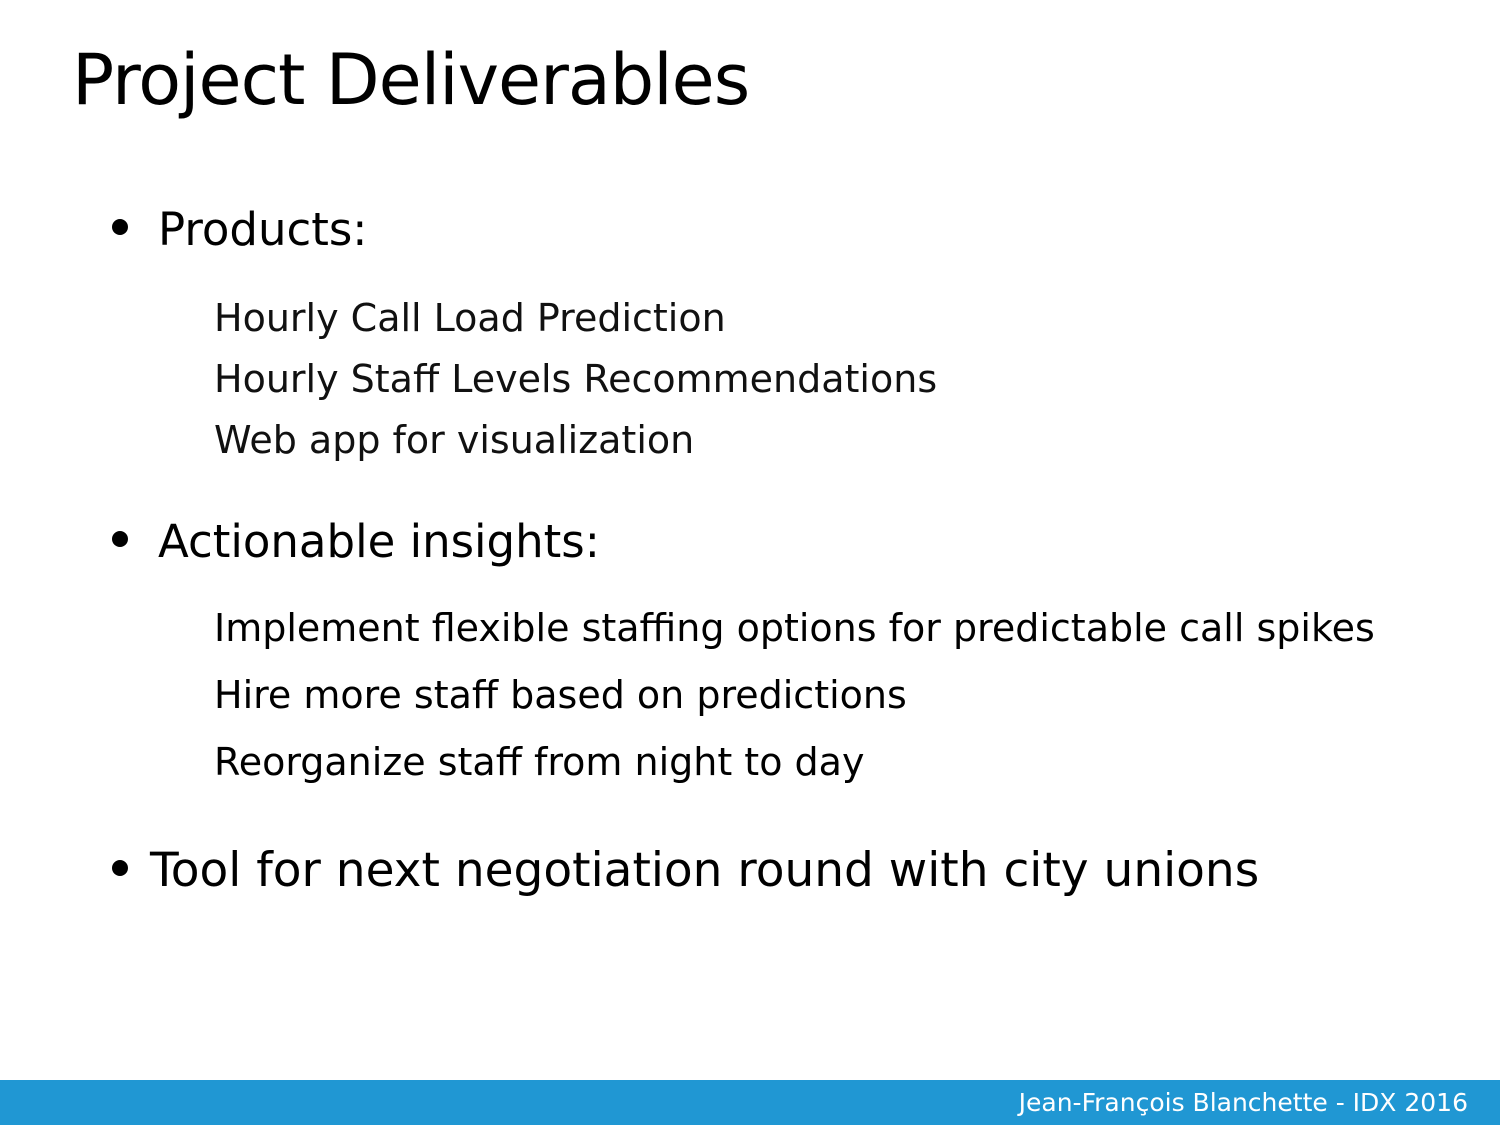 This screenshot has height=1125, width=1500. Describe the element at coordinates (470, 318) in the screenshot. I see `sub-item: Hourly Call Load Prediction` at that location.